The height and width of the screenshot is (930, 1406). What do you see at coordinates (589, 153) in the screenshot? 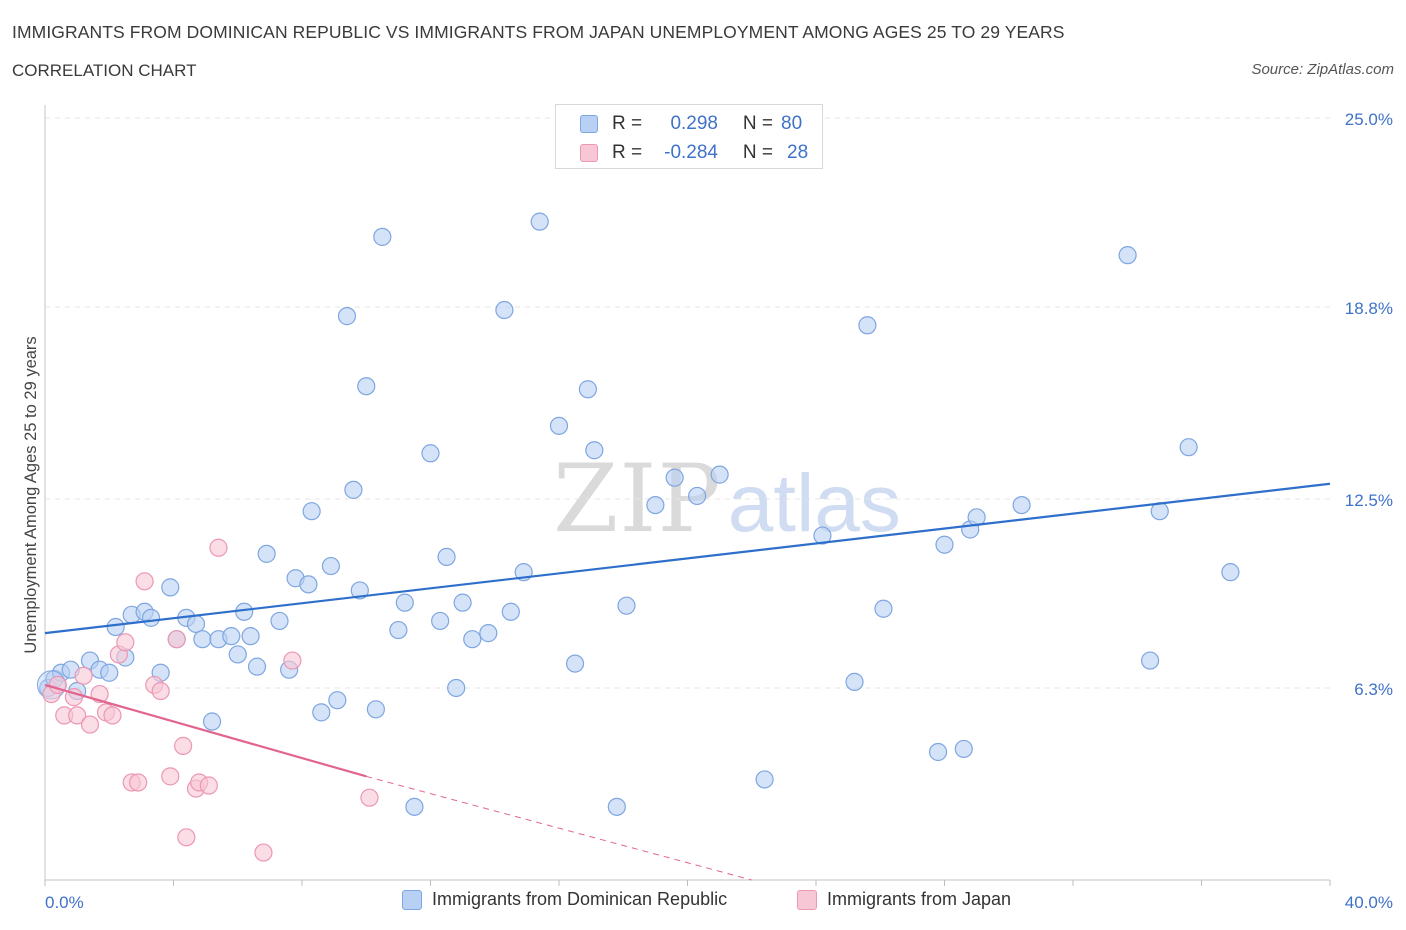
I see `legend-swatch-japan` at bounding box center [589, 153].